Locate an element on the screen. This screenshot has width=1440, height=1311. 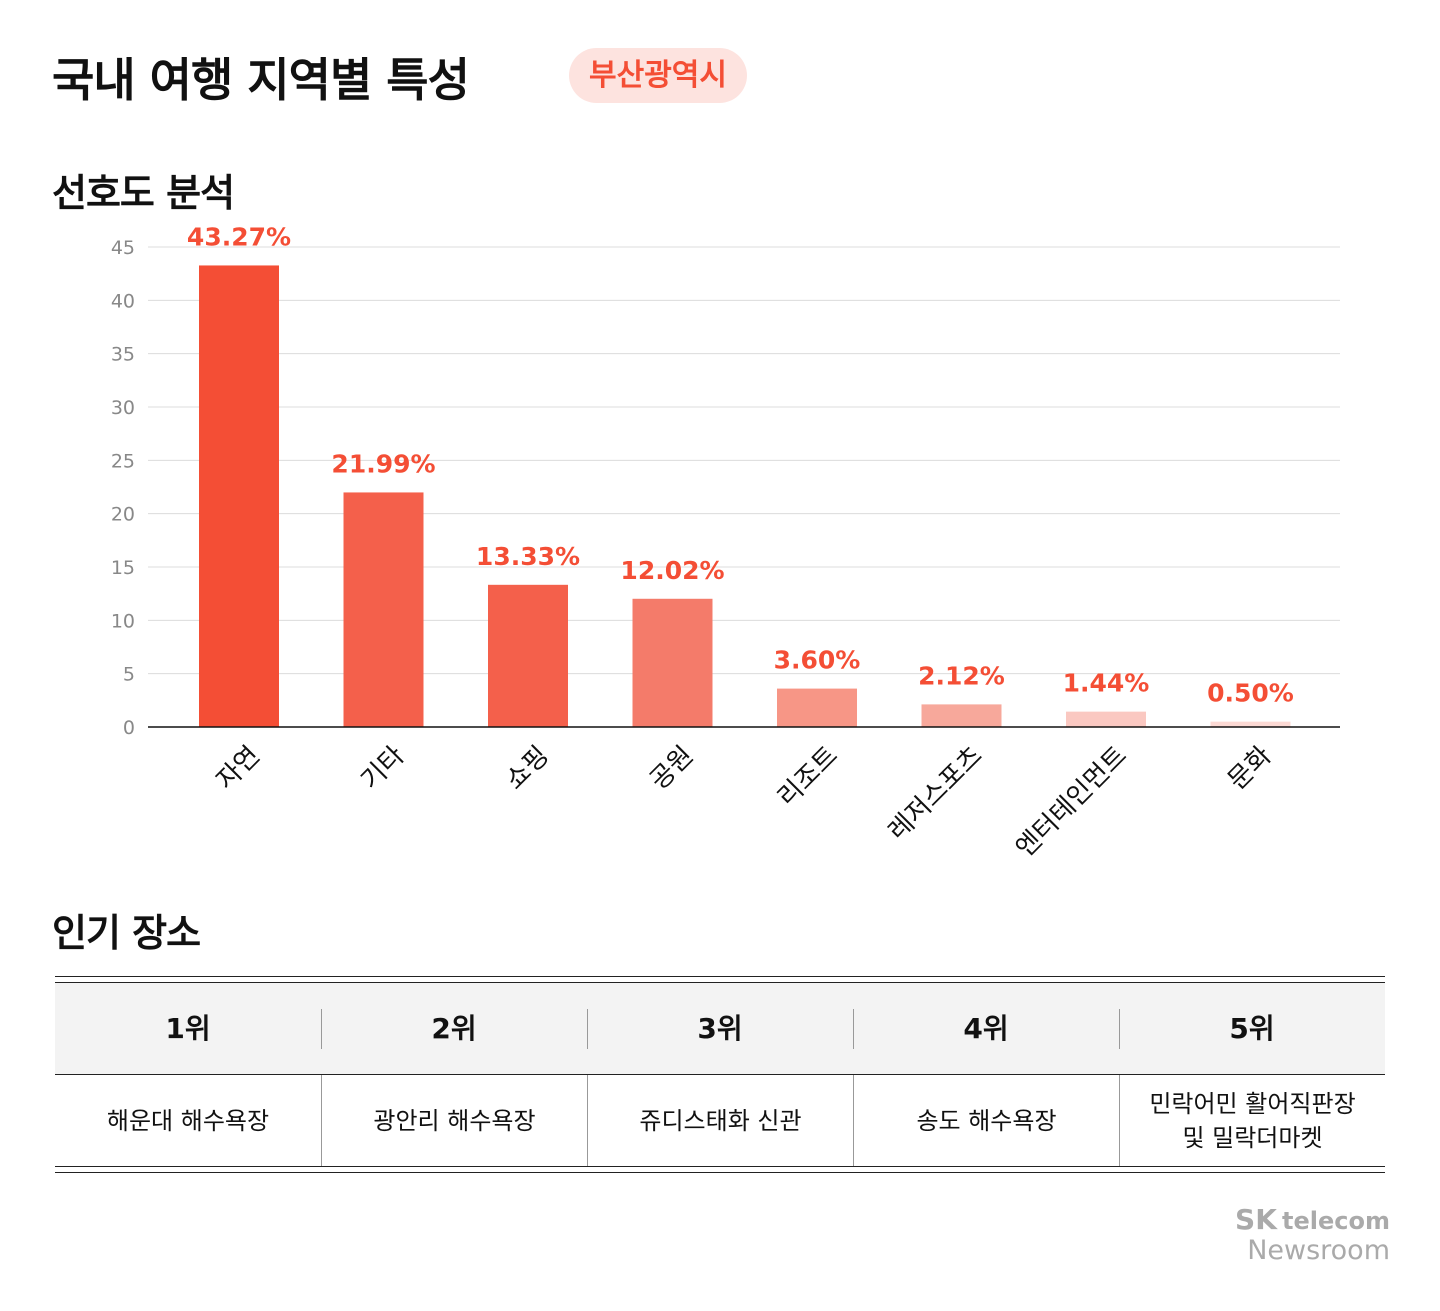
page-title: 국내 여행 지역별 특성 is located at coordinates (261, 80).